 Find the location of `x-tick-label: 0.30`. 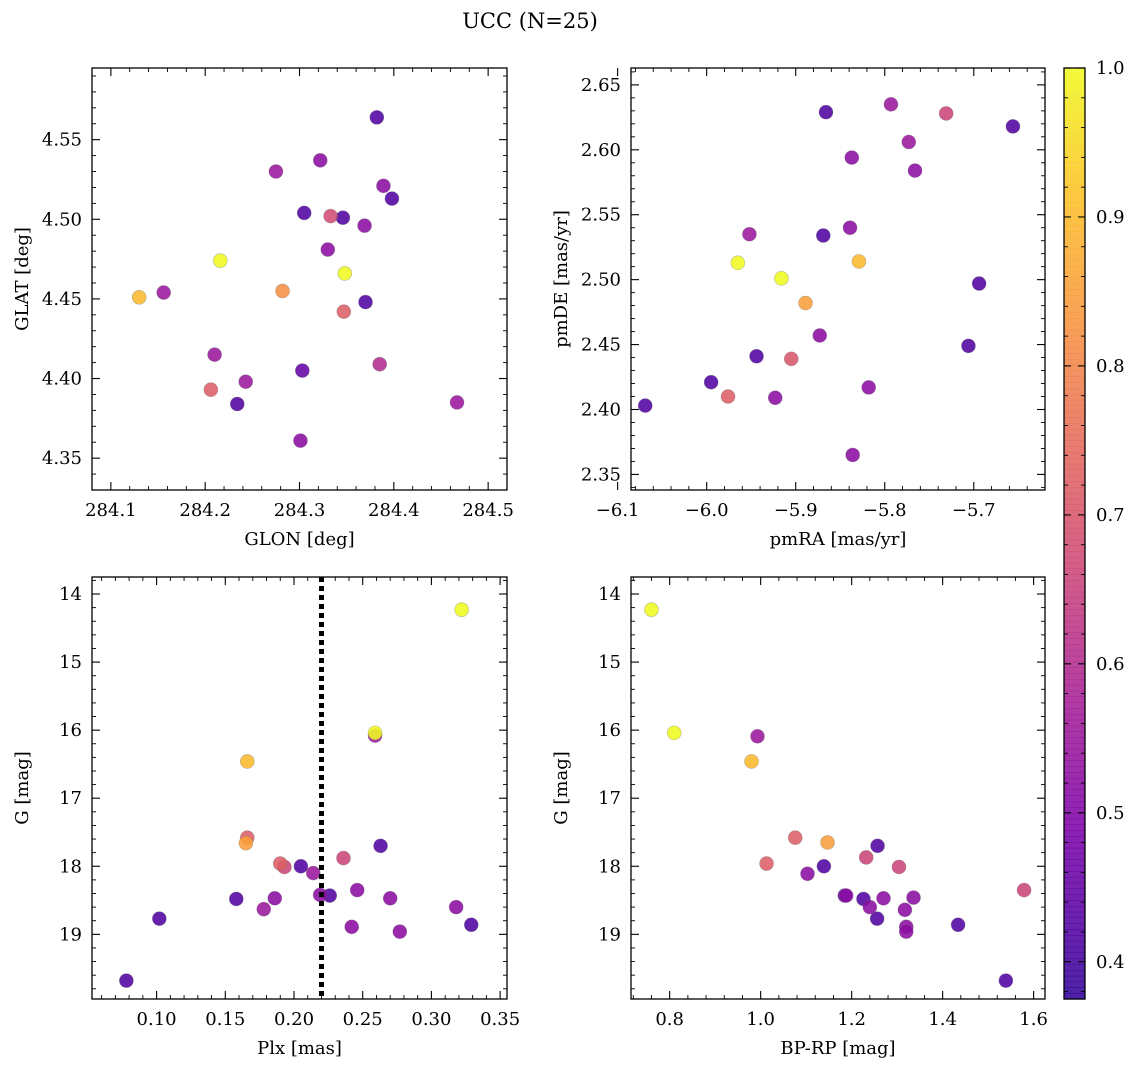

x-tick-label: 0.30 is located at coordinates (431, 1019).